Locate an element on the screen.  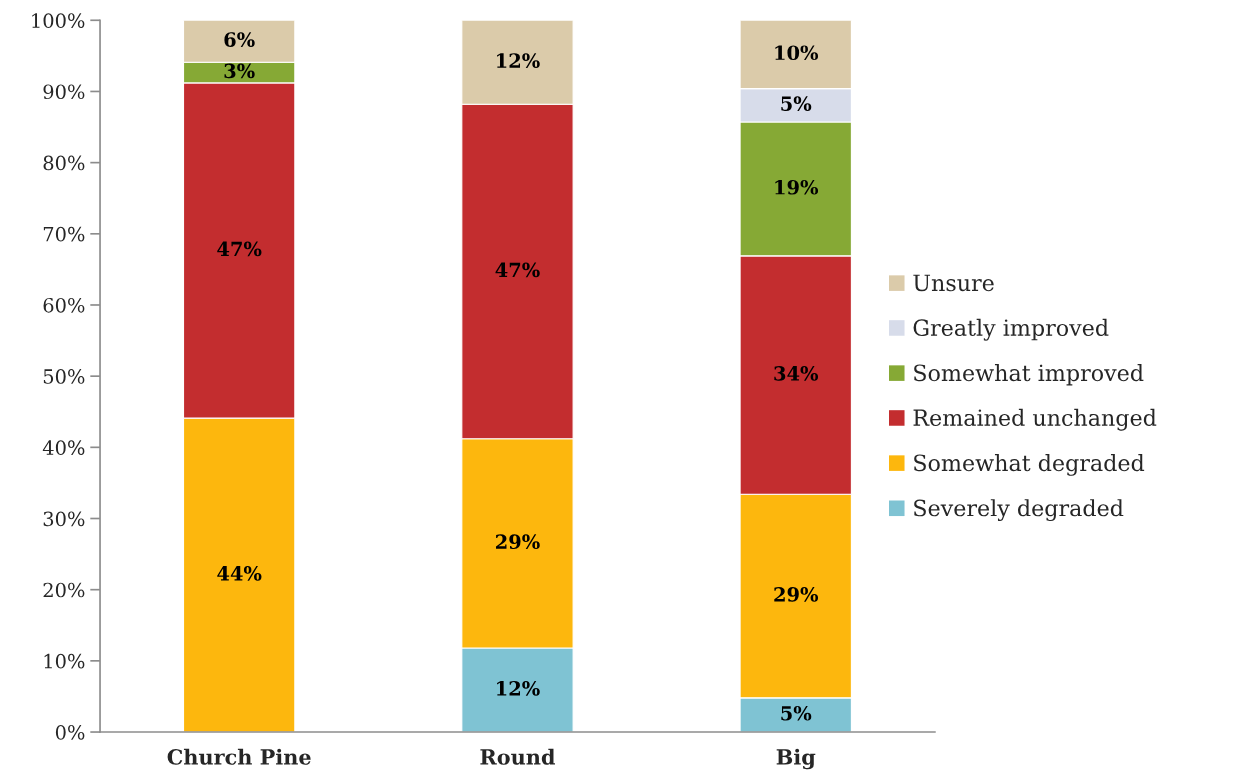
legend-label: Remained unchanged is located at coordinates (1035, 419).